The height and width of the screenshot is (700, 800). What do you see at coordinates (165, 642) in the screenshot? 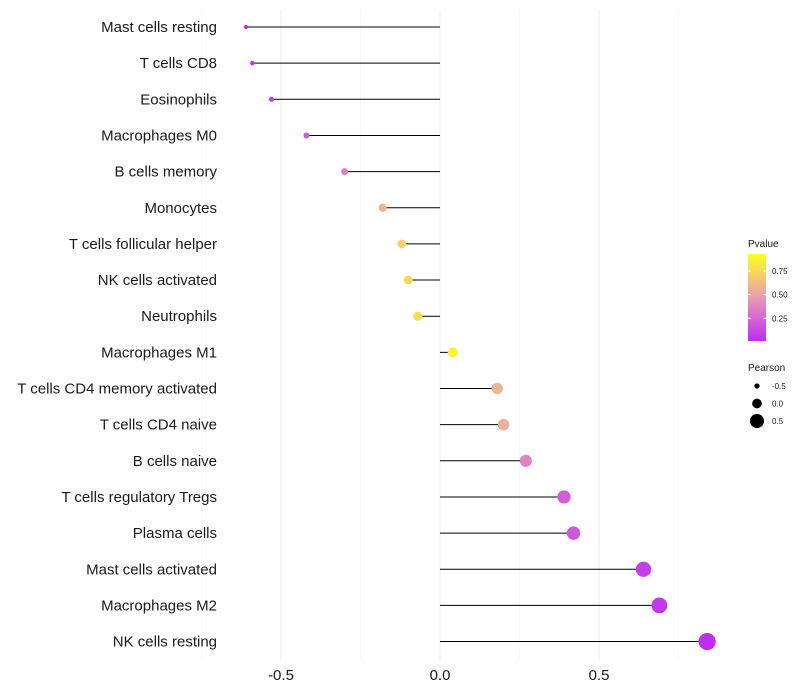
I see `category-label: NK cells resting` at bounding box center [165, 642].